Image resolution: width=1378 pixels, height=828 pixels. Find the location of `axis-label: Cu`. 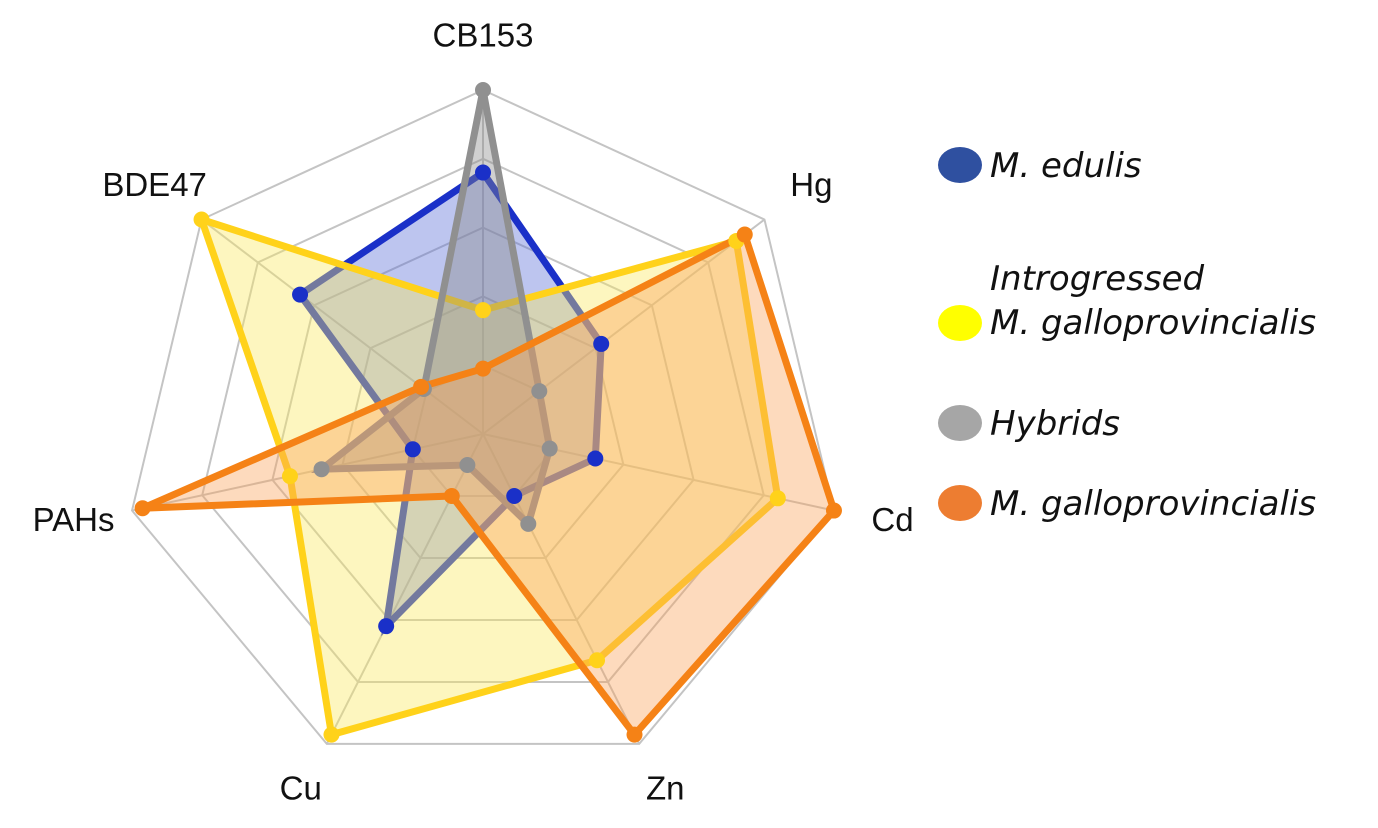

axis-label: Cu is located at coordinates (301, 788).